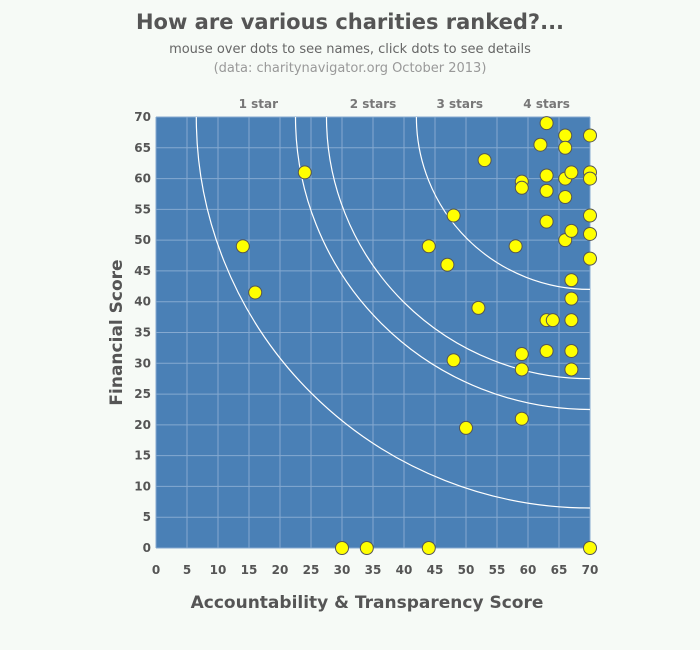  What do you see at coordinates (142, 394) in the screenshot?
I see `y-tick-label: 25` at bounding box center [142, 394].